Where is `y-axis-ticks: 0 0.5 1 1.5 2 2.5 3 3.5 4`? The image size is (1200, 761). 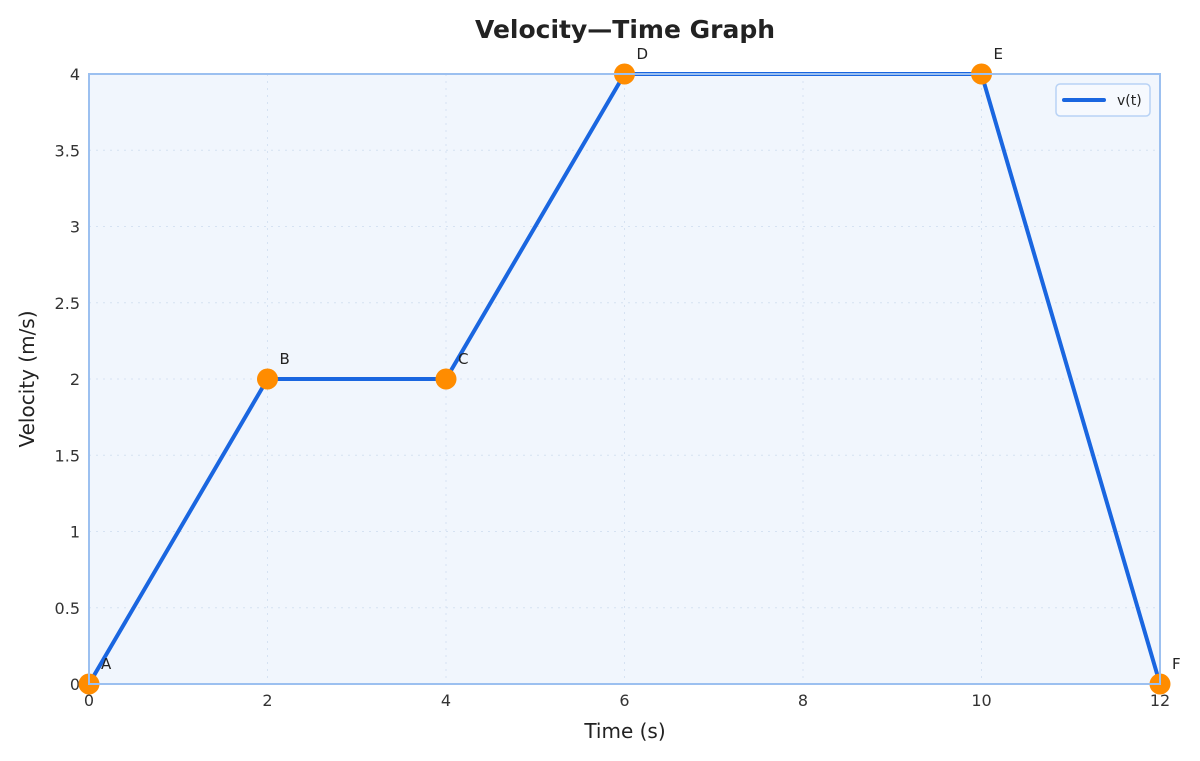 y-axis-ticks: 0 0.5 1 1.5 2 2.5 3 3.5 4 is located at coordinates (67, 379).